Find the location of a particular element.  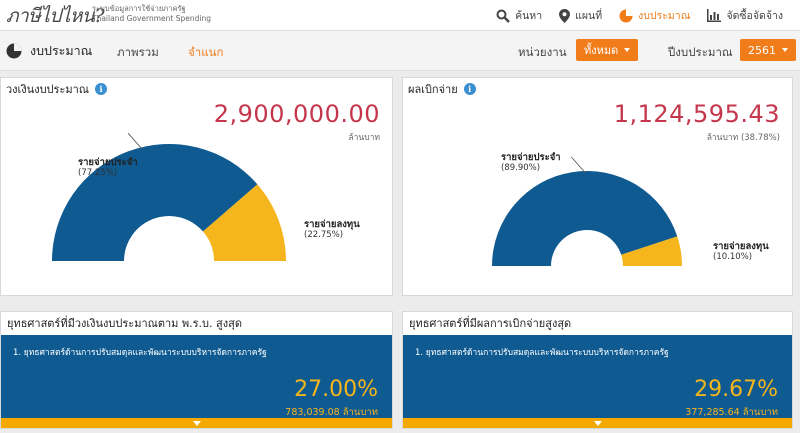

agency-dropdown: ทั้งหมด is located at coordinates (607, 50).